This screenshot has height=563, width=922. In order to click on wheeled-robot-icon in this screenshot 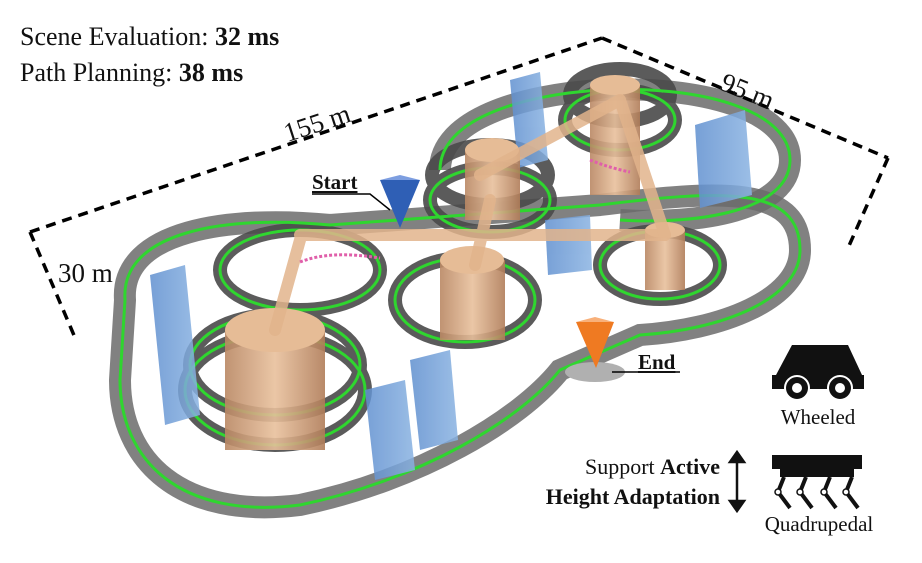, I will do `click(818, 373)`.